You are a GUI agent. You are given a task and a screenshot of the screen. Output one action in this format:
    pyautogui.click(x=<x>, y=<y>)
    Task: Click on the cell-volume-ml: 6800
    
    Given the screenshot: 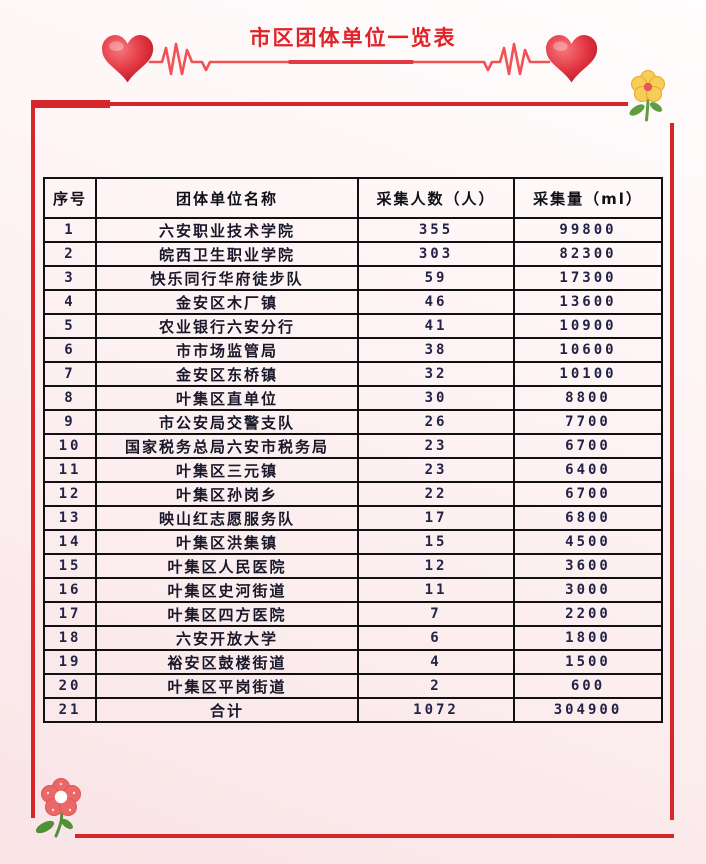 What is the action you would take?
    pyautogui.click(x=588, y=518)
    